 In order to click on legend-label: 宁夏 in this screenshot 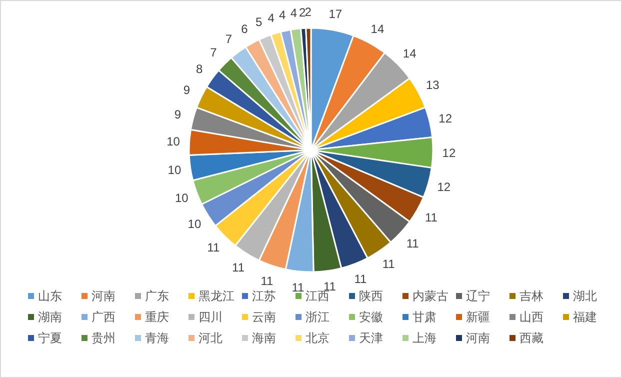, I will do `click(50, 338)`.